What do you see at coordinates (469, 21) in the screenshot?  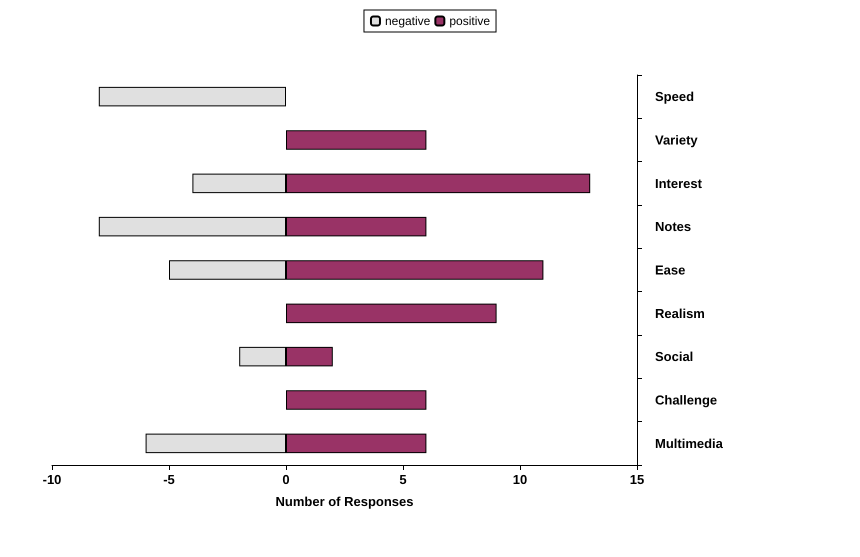 I see `legend-label: positive` at bounding box center [469, 21].